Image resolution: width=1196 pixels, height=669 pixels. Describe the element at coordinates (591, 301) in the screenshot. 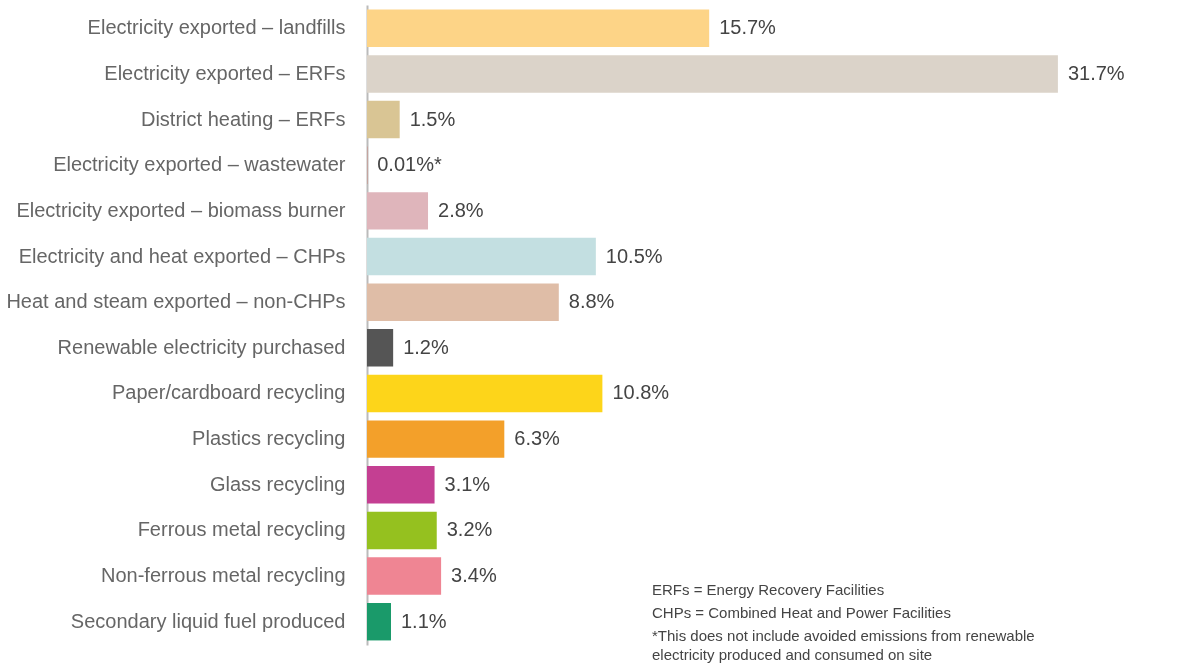

I see `data-label: 8.8%` at that location.